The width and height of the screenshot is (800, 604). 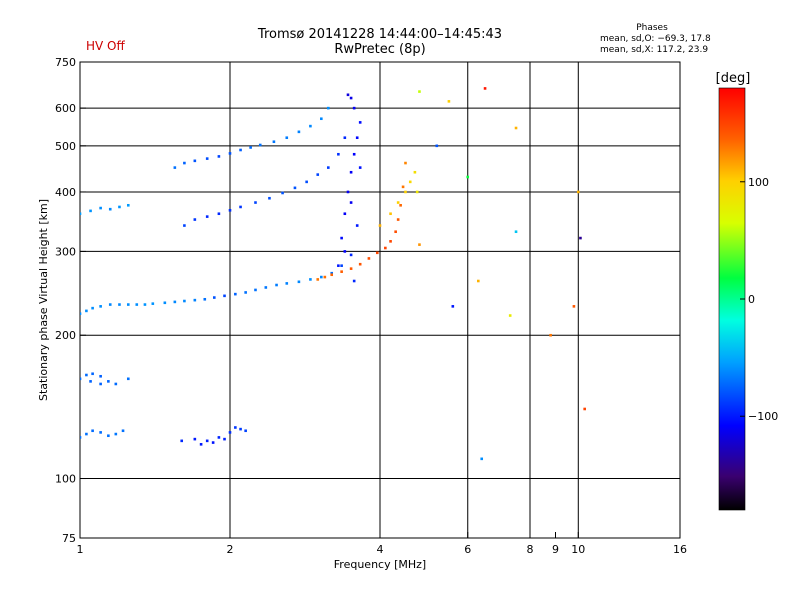 I want to click on x-tick-label: 6, so click(x=467, y=549).